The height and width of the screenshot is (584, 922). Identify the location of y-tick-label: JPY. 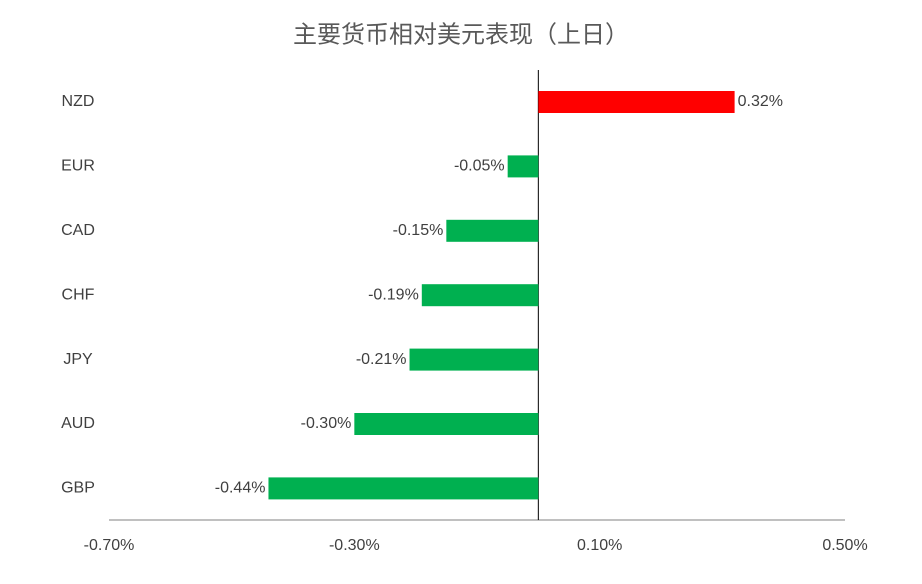
(78, 359).